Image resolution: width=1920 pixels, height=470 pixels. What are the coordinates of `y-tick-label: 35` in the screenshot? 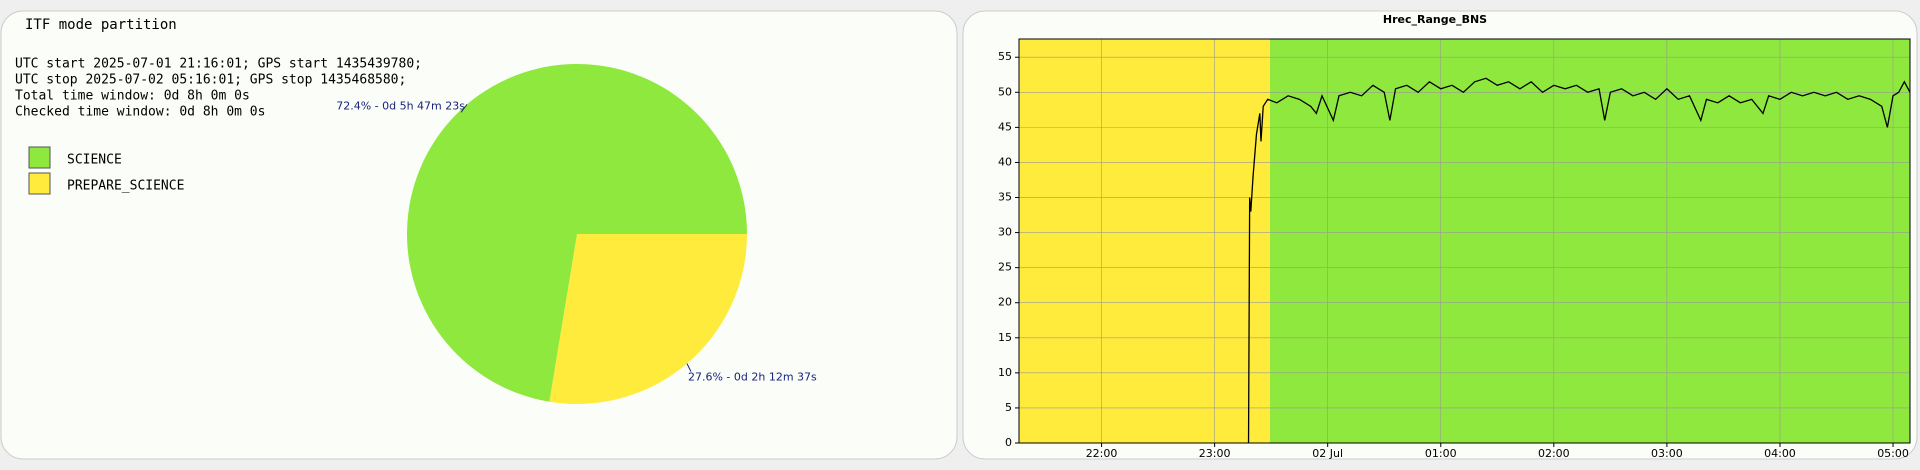 It's located at (1005, 197).